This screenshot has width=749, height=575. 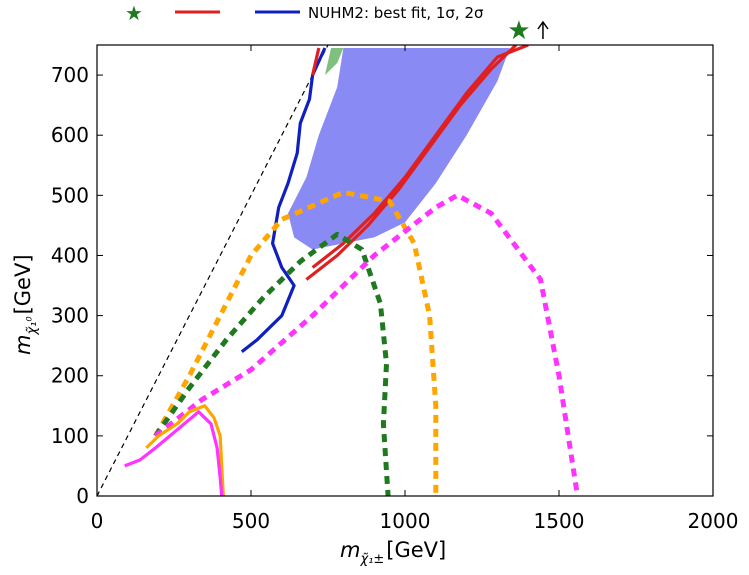 What do you see at coordinates (396, 13) in the screenshot?
I see `legend-label: NUHM2: best fit, 1σ, 2σ` at bounding box center [396, 13].